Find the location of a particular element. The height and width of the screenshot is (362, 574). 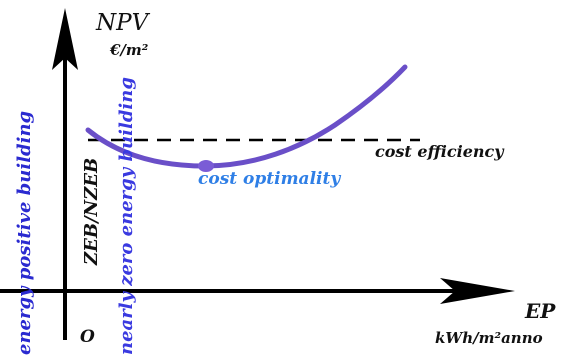

energy-positive-building-label: energy positive building is located at coordinates (24, 233).